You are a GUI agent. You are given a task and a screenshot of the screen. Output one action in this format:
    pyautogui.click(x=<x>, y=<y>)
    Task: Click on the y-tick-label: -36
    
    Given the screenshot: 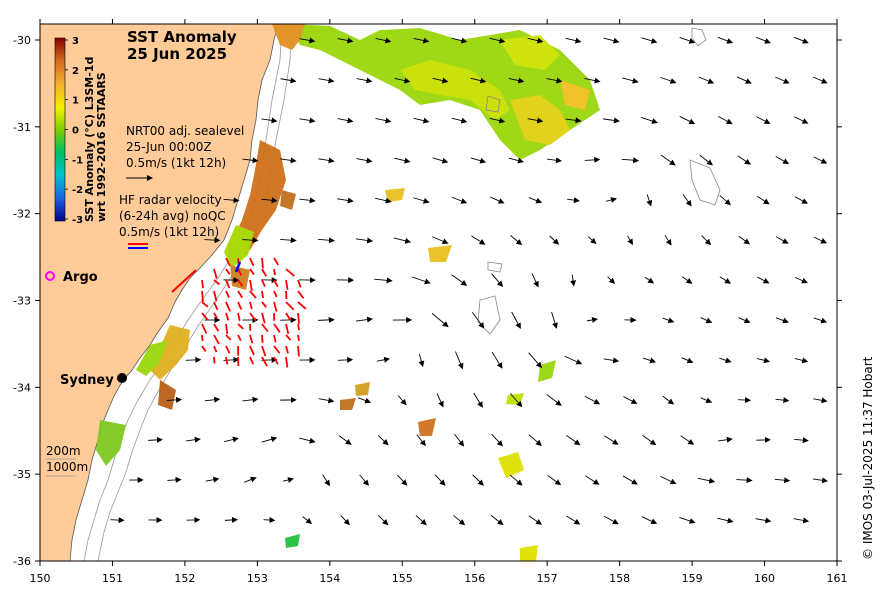 What is the action you would take?
    pyautogui.click(x=22, y=561)
    